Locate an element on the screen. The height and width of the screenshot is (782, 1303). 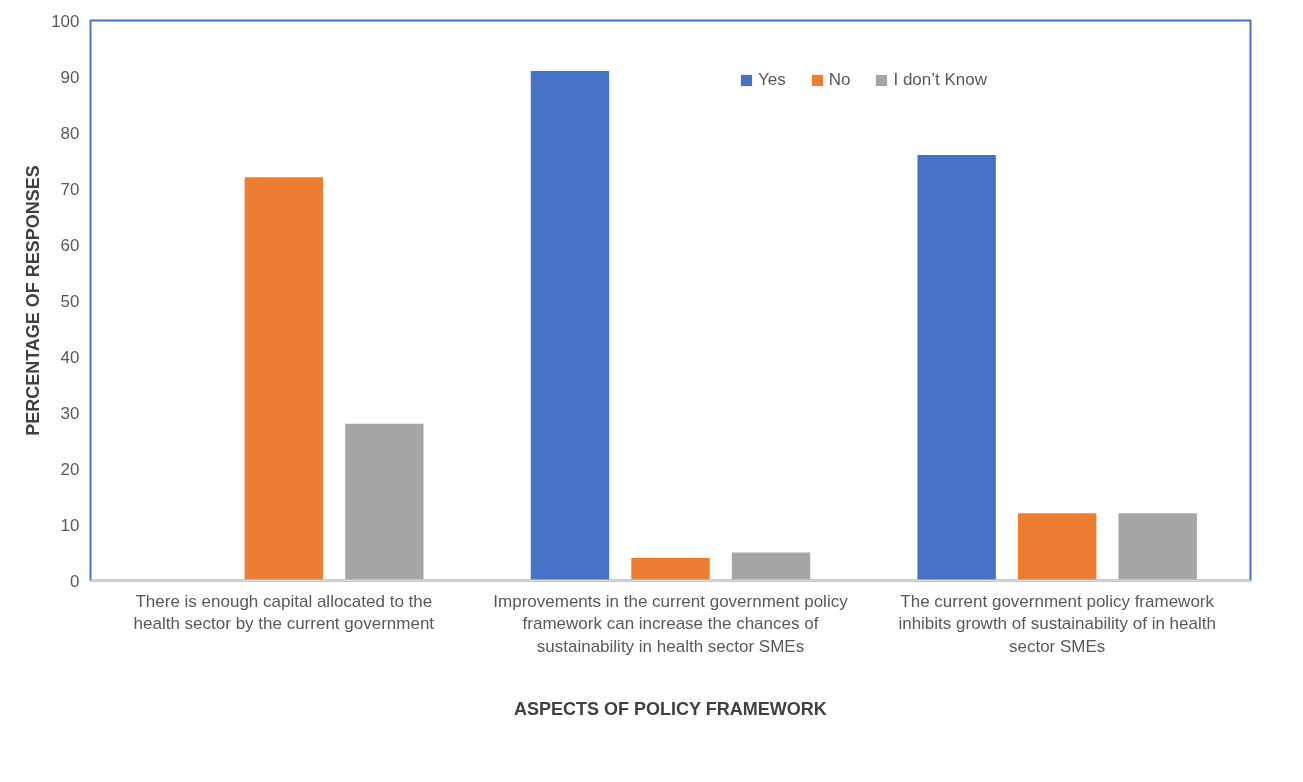
x-tick-label: The current government policy framework inhibits growth of sustainability of in health sector SMEs is located at coordinates (1057, 624).